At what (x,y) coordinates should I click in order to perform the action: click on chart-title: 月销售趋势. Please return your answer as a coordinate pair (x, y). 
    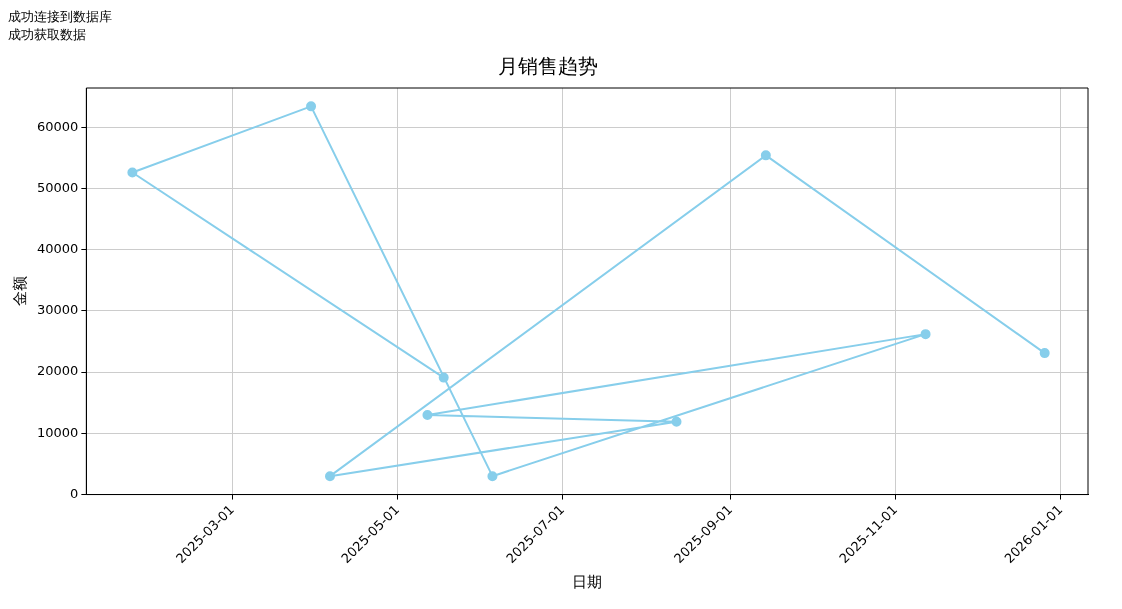
    Looking at the image, I should click on (548, 66).